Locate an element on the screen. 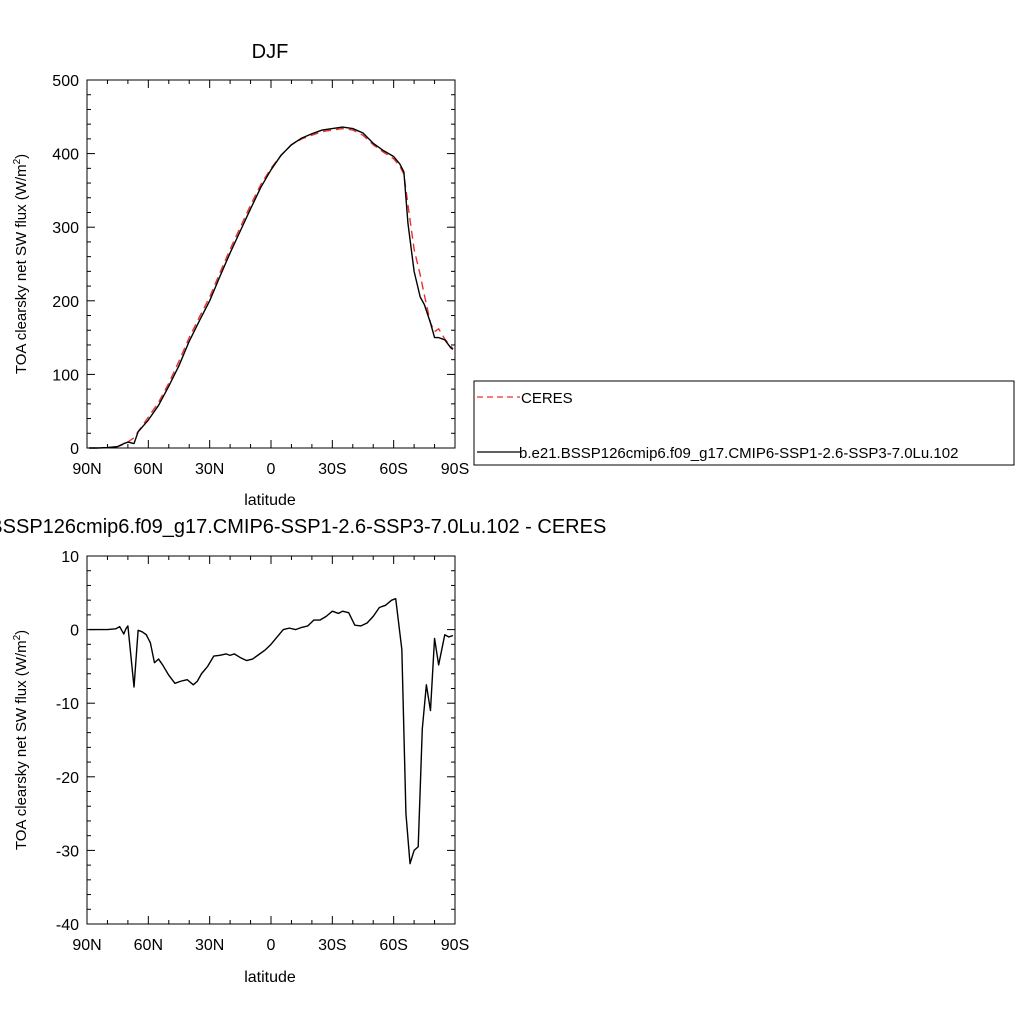  chart-title-top: DJF is located at coordinates (270, 52).